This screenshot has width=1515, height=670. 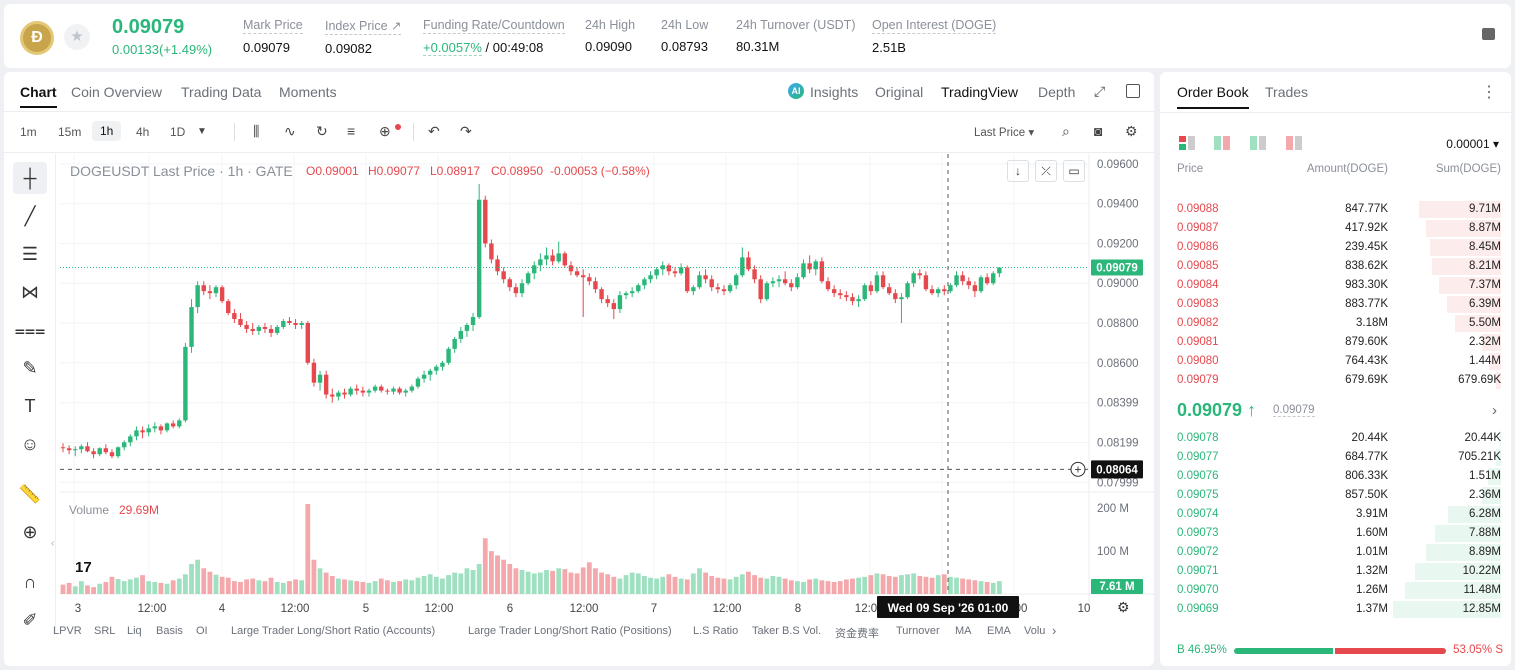 I want to click on ask-row: 0.09084 983.30K 7.37M, so click(x=1335, y=285).